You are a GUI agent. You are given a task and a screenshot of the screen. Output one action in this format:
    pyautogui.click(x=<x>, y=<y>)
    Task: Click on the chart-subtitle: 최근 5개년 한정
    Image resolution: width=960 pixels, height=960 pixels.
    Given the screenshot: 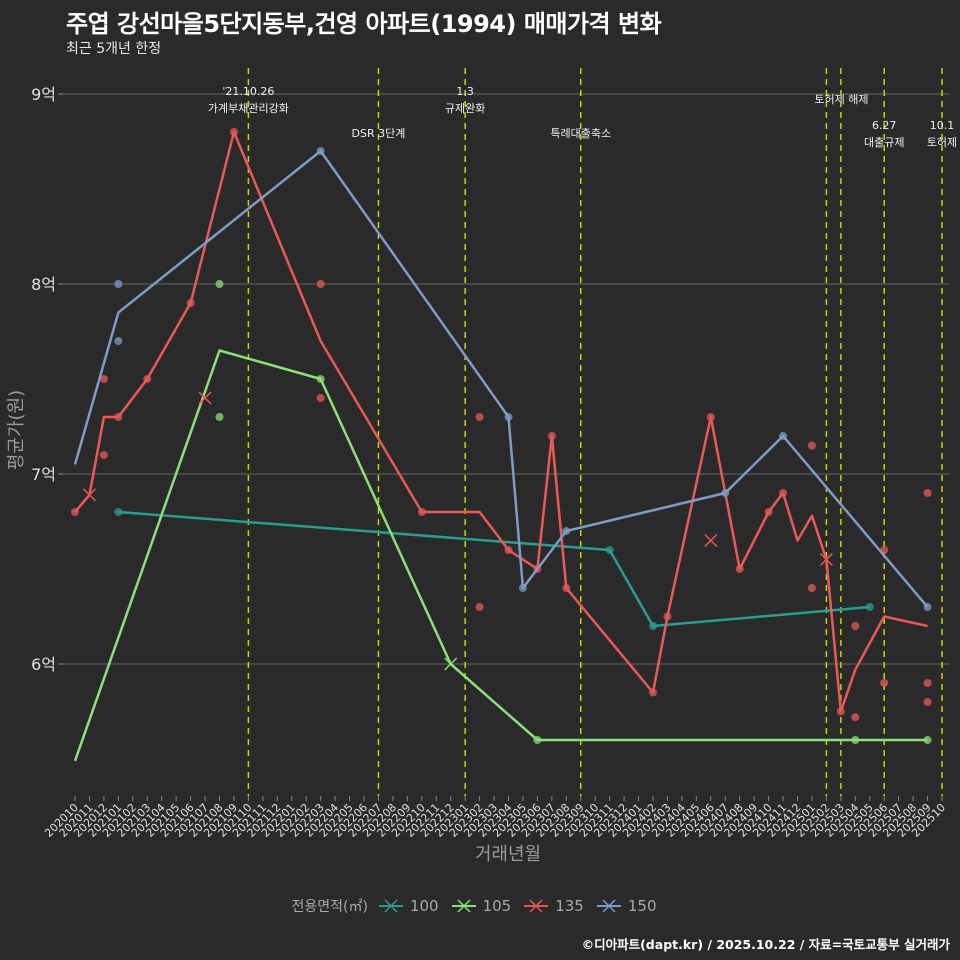 What is the action you would take?
    pyautogui.click(x=114, y=49)
    